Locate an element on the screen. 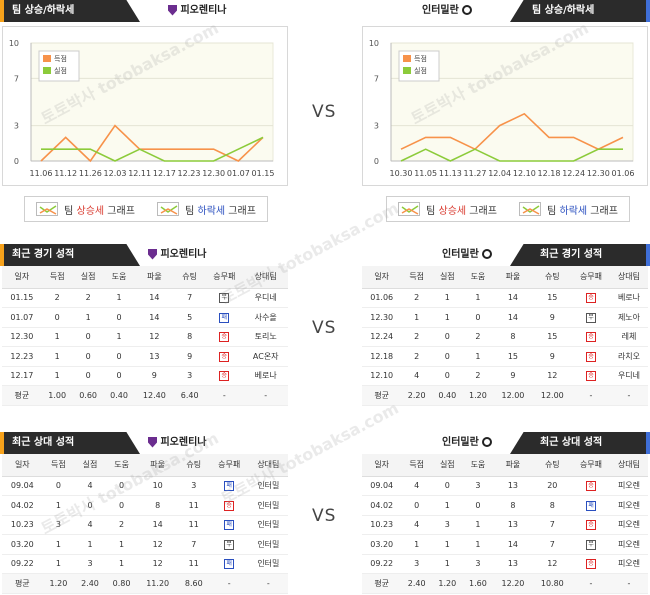  column-header: 파울 is located at coordinates (513, 465).